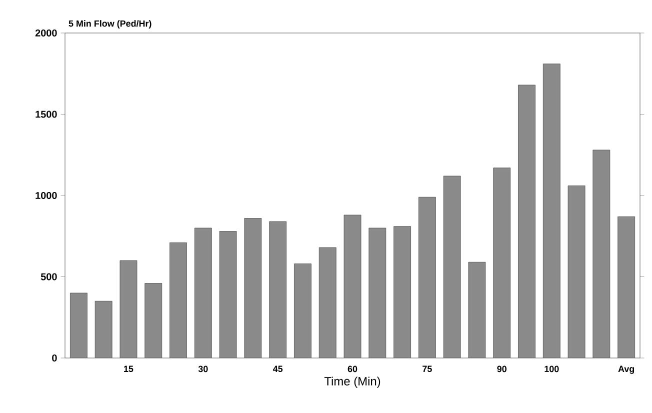  I want to click on x-tick-label: Avg, so click(626, 370).